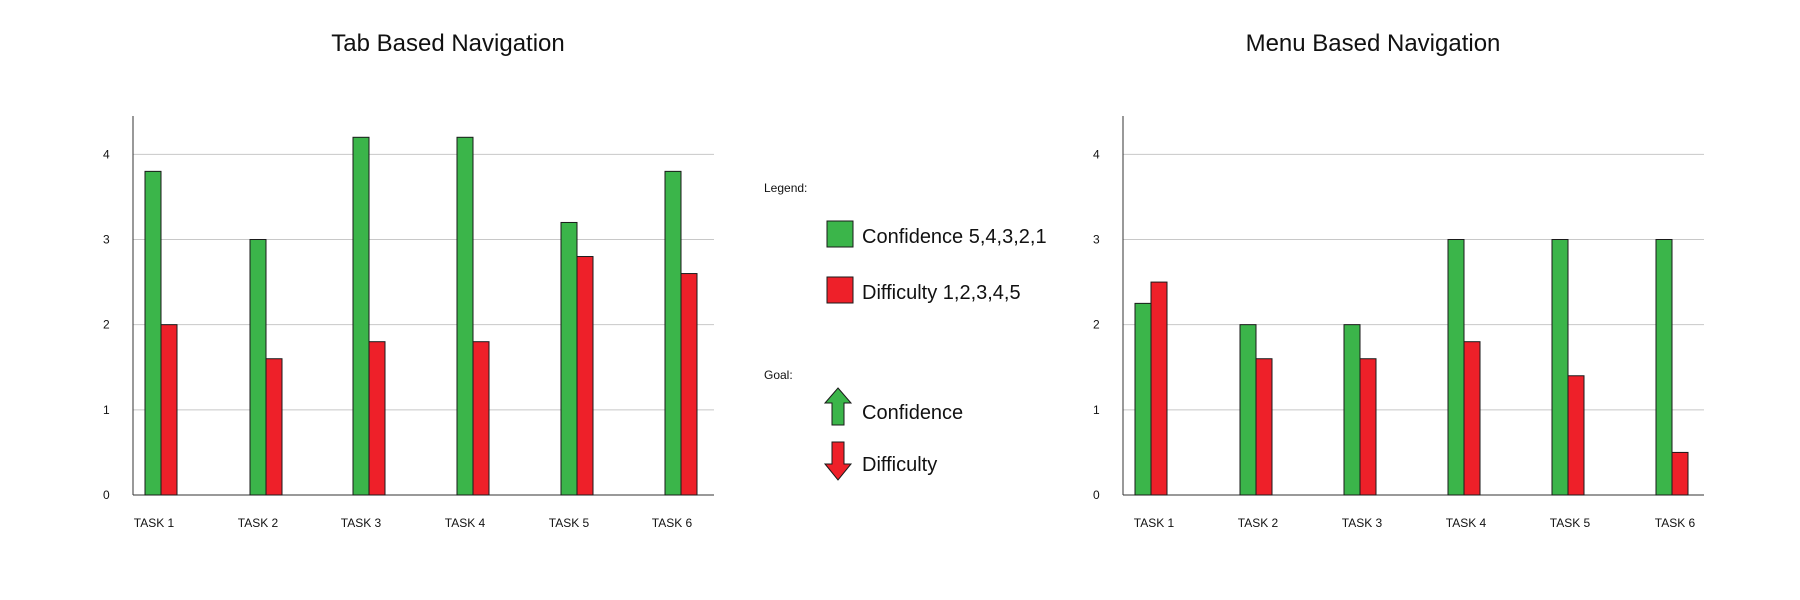 The image size is (1800, 600). What do you see at coordinates (447, 43) in the screenshot?
I see `chart-title: Tab Based Navigation` at bounding box center [447, 43].